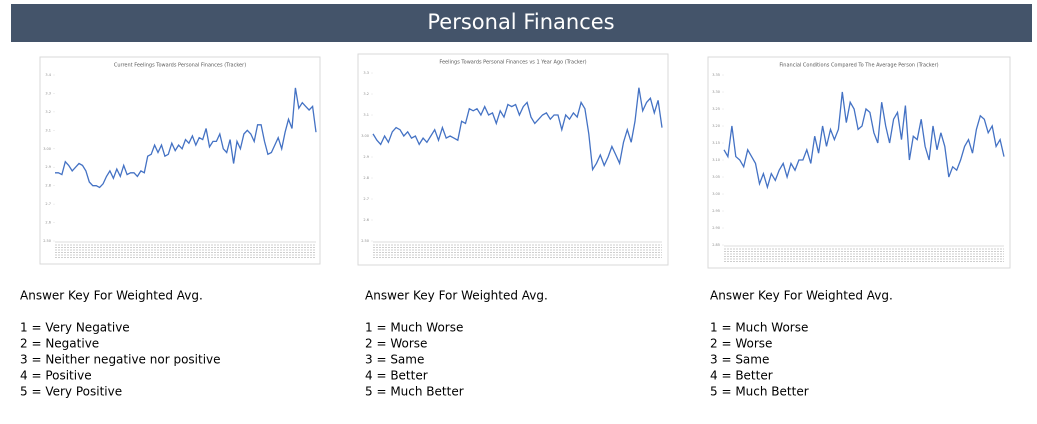  What do you see at coordinates (716, 211) in the screenshot?
I see `y-tick-label: 2.95` at bounding box center [716, 211].